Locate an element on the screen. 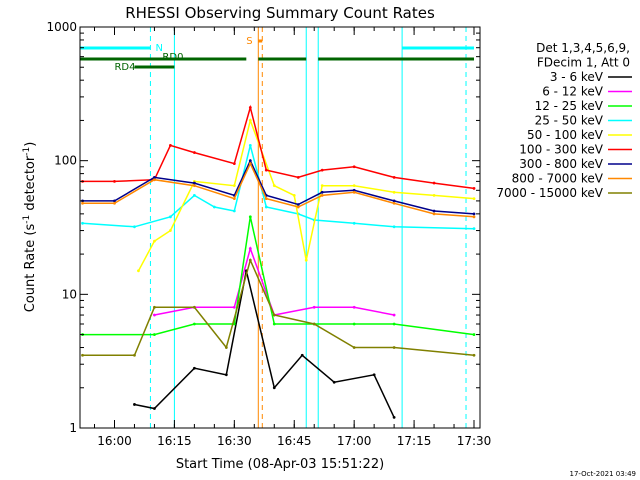 Image resolution: width=640 pixels, height=480 pixels. annotation-s: S is located at coordinates (249, 41).